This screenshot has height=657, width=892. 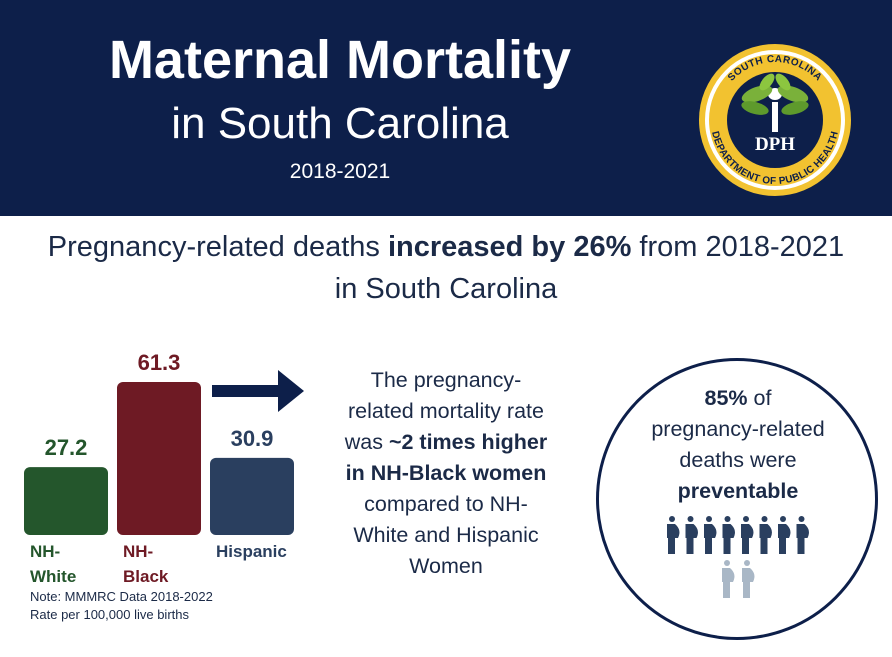 I want to click on comparison-line-2: related mortality rate, so click(x=446, y=411).